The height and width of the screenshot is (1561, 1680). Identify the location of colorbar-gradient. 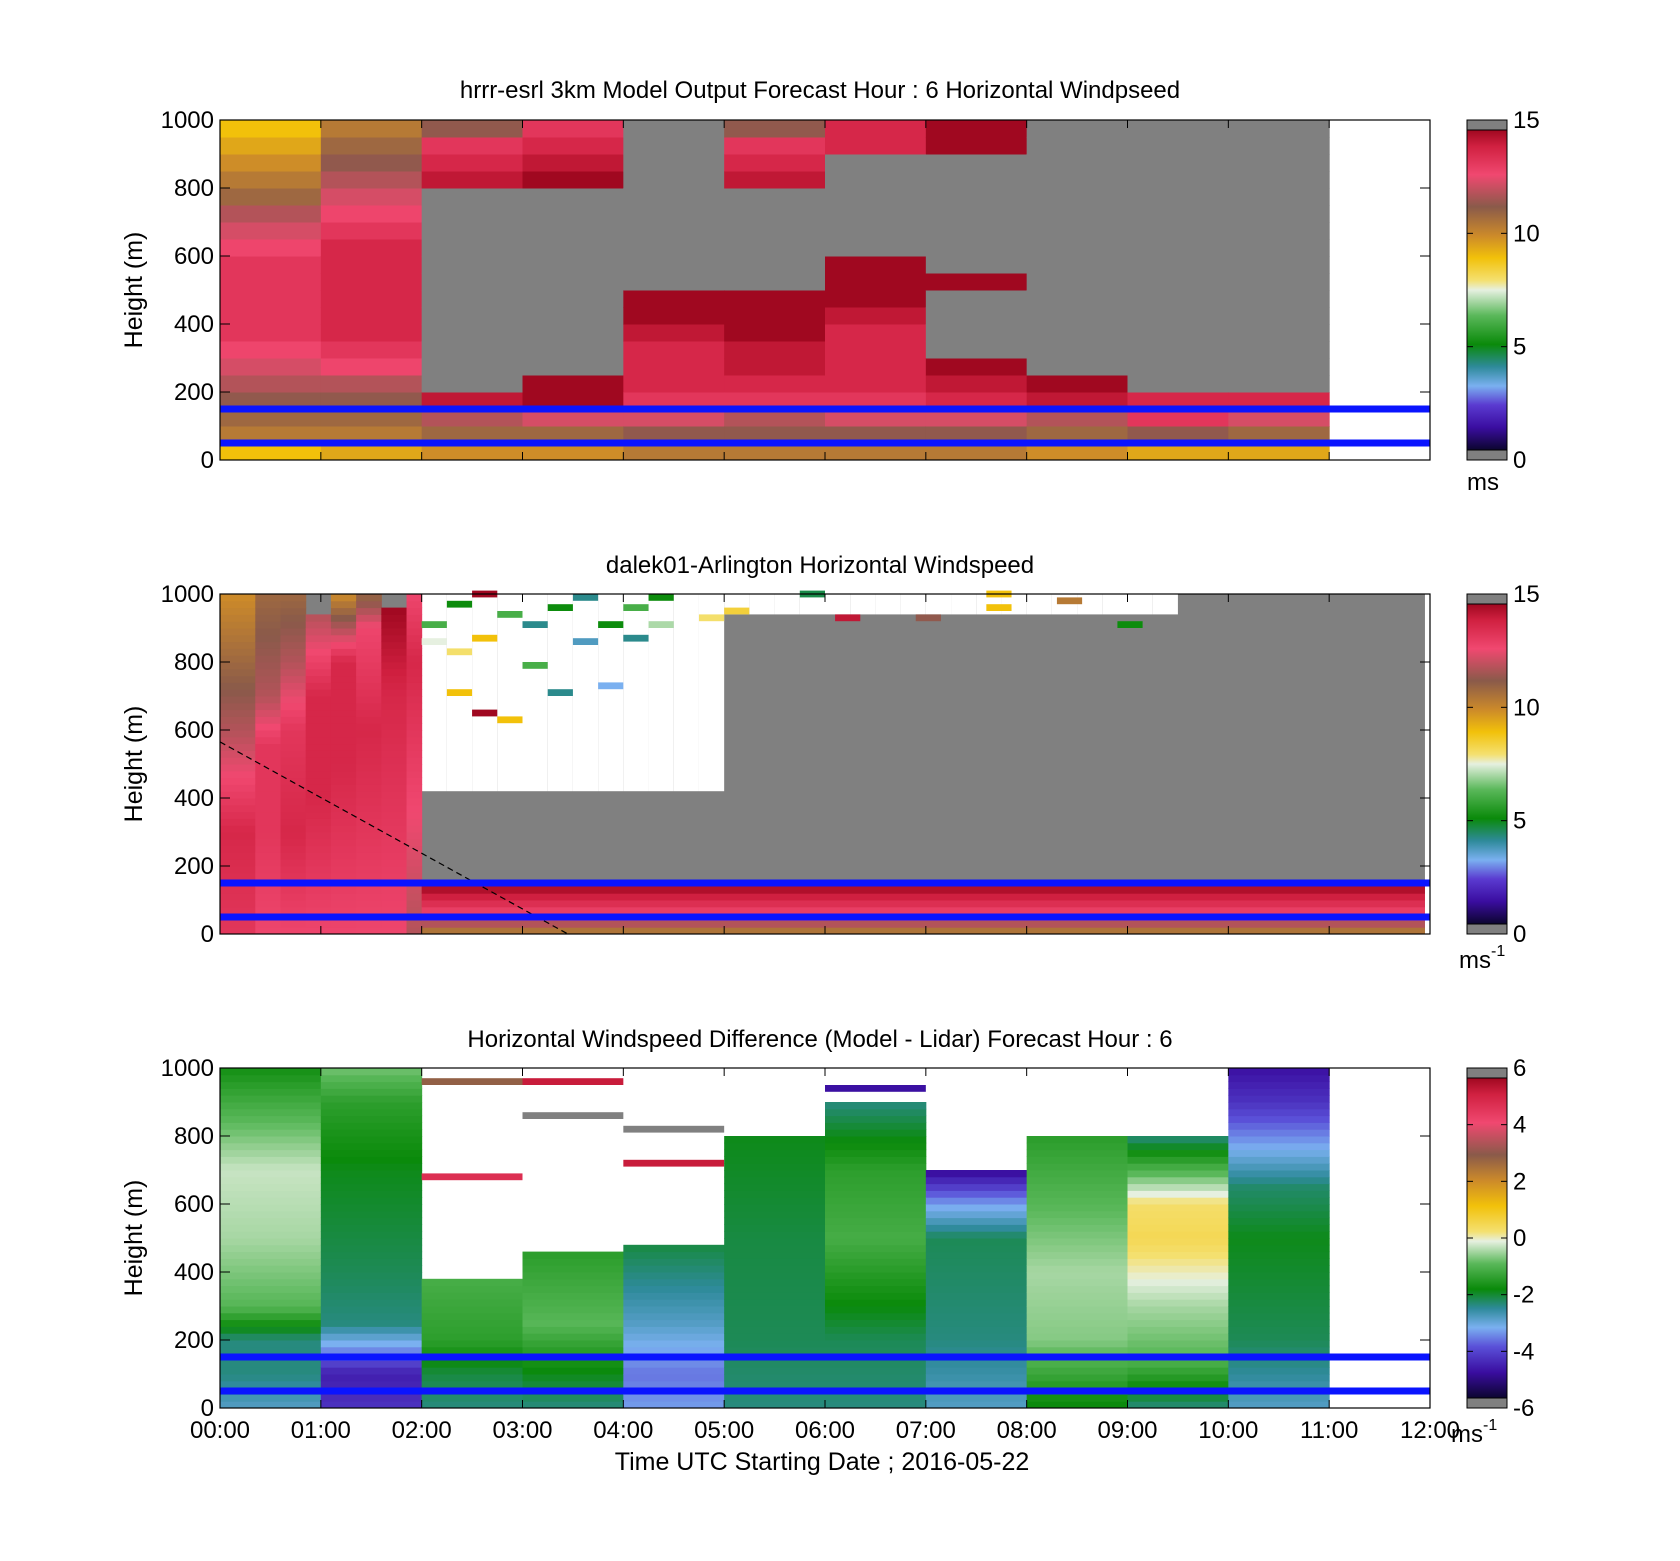
(1487, 764).